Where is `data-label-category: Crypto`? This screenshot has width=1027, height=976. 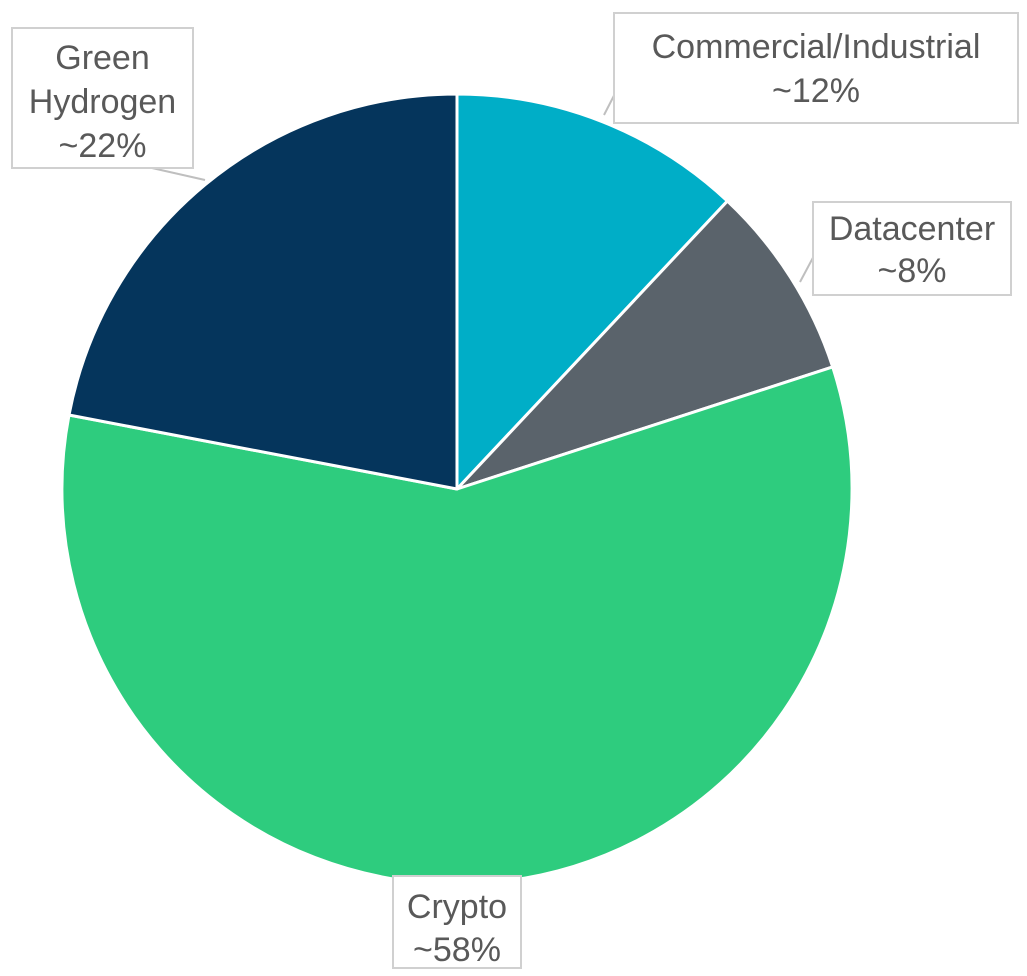
data-label-category: Crypto is located at coordinates (457, 907).